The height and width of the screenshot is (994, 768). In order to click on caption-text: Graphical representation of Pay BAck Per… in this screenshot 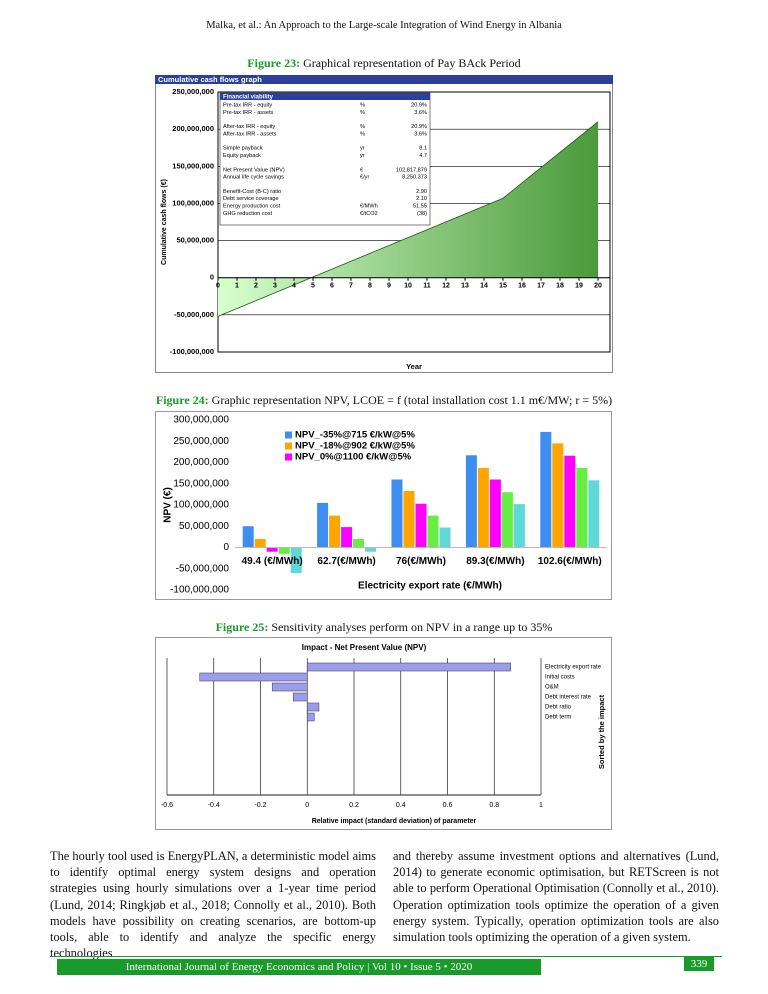, I will do `click(412, 63)`.